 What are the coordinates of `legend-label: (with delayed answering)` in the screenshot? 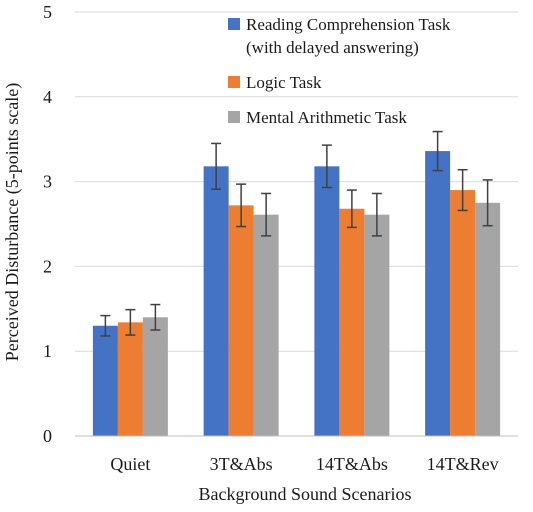 It's located at (332, 47).